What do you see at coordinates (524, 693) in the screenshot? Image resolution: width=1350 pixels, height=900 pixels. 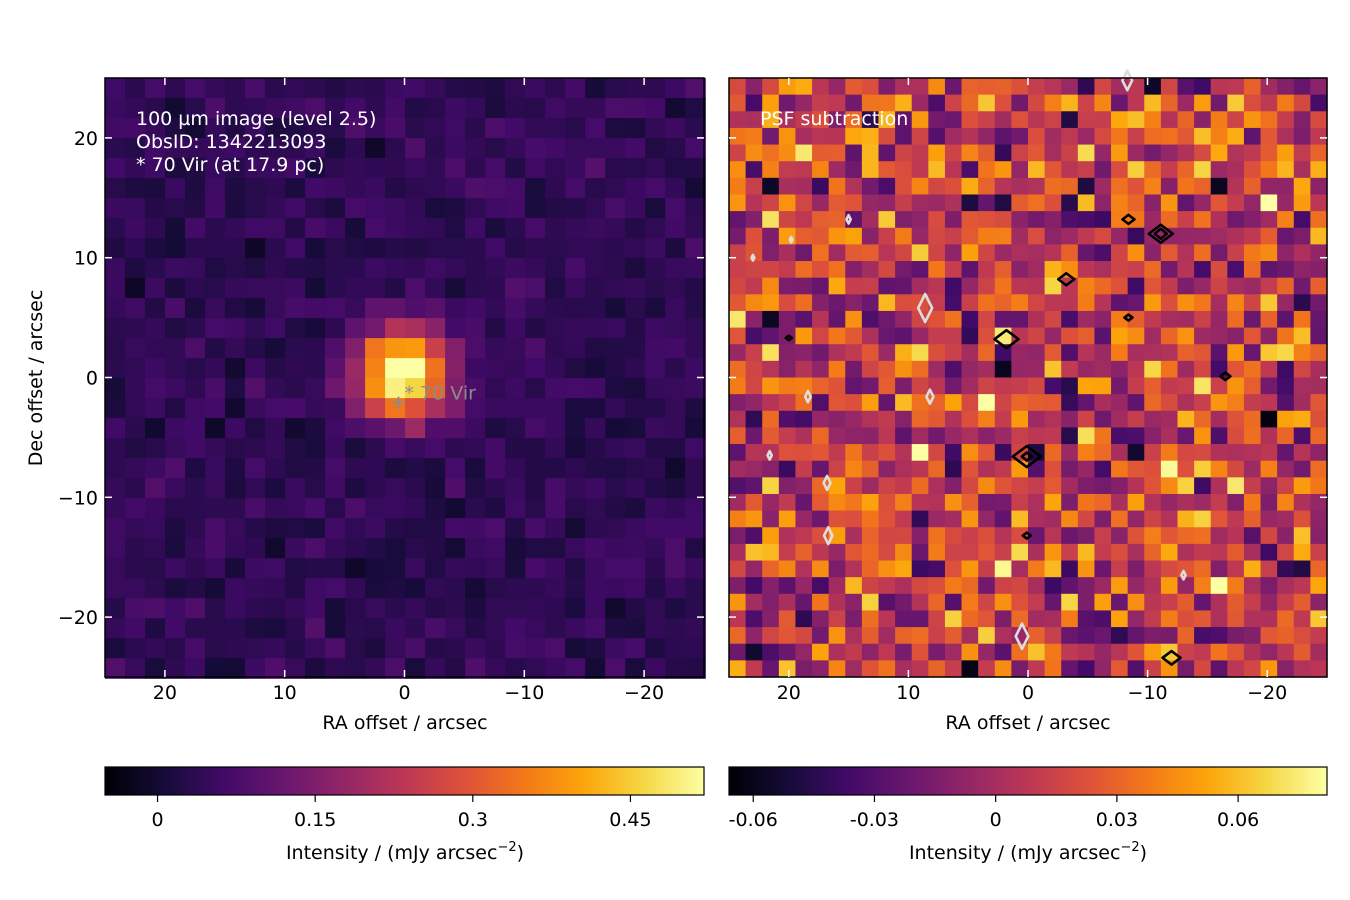 I see `x-tick-label: −10` at bounding box center [524, 693].